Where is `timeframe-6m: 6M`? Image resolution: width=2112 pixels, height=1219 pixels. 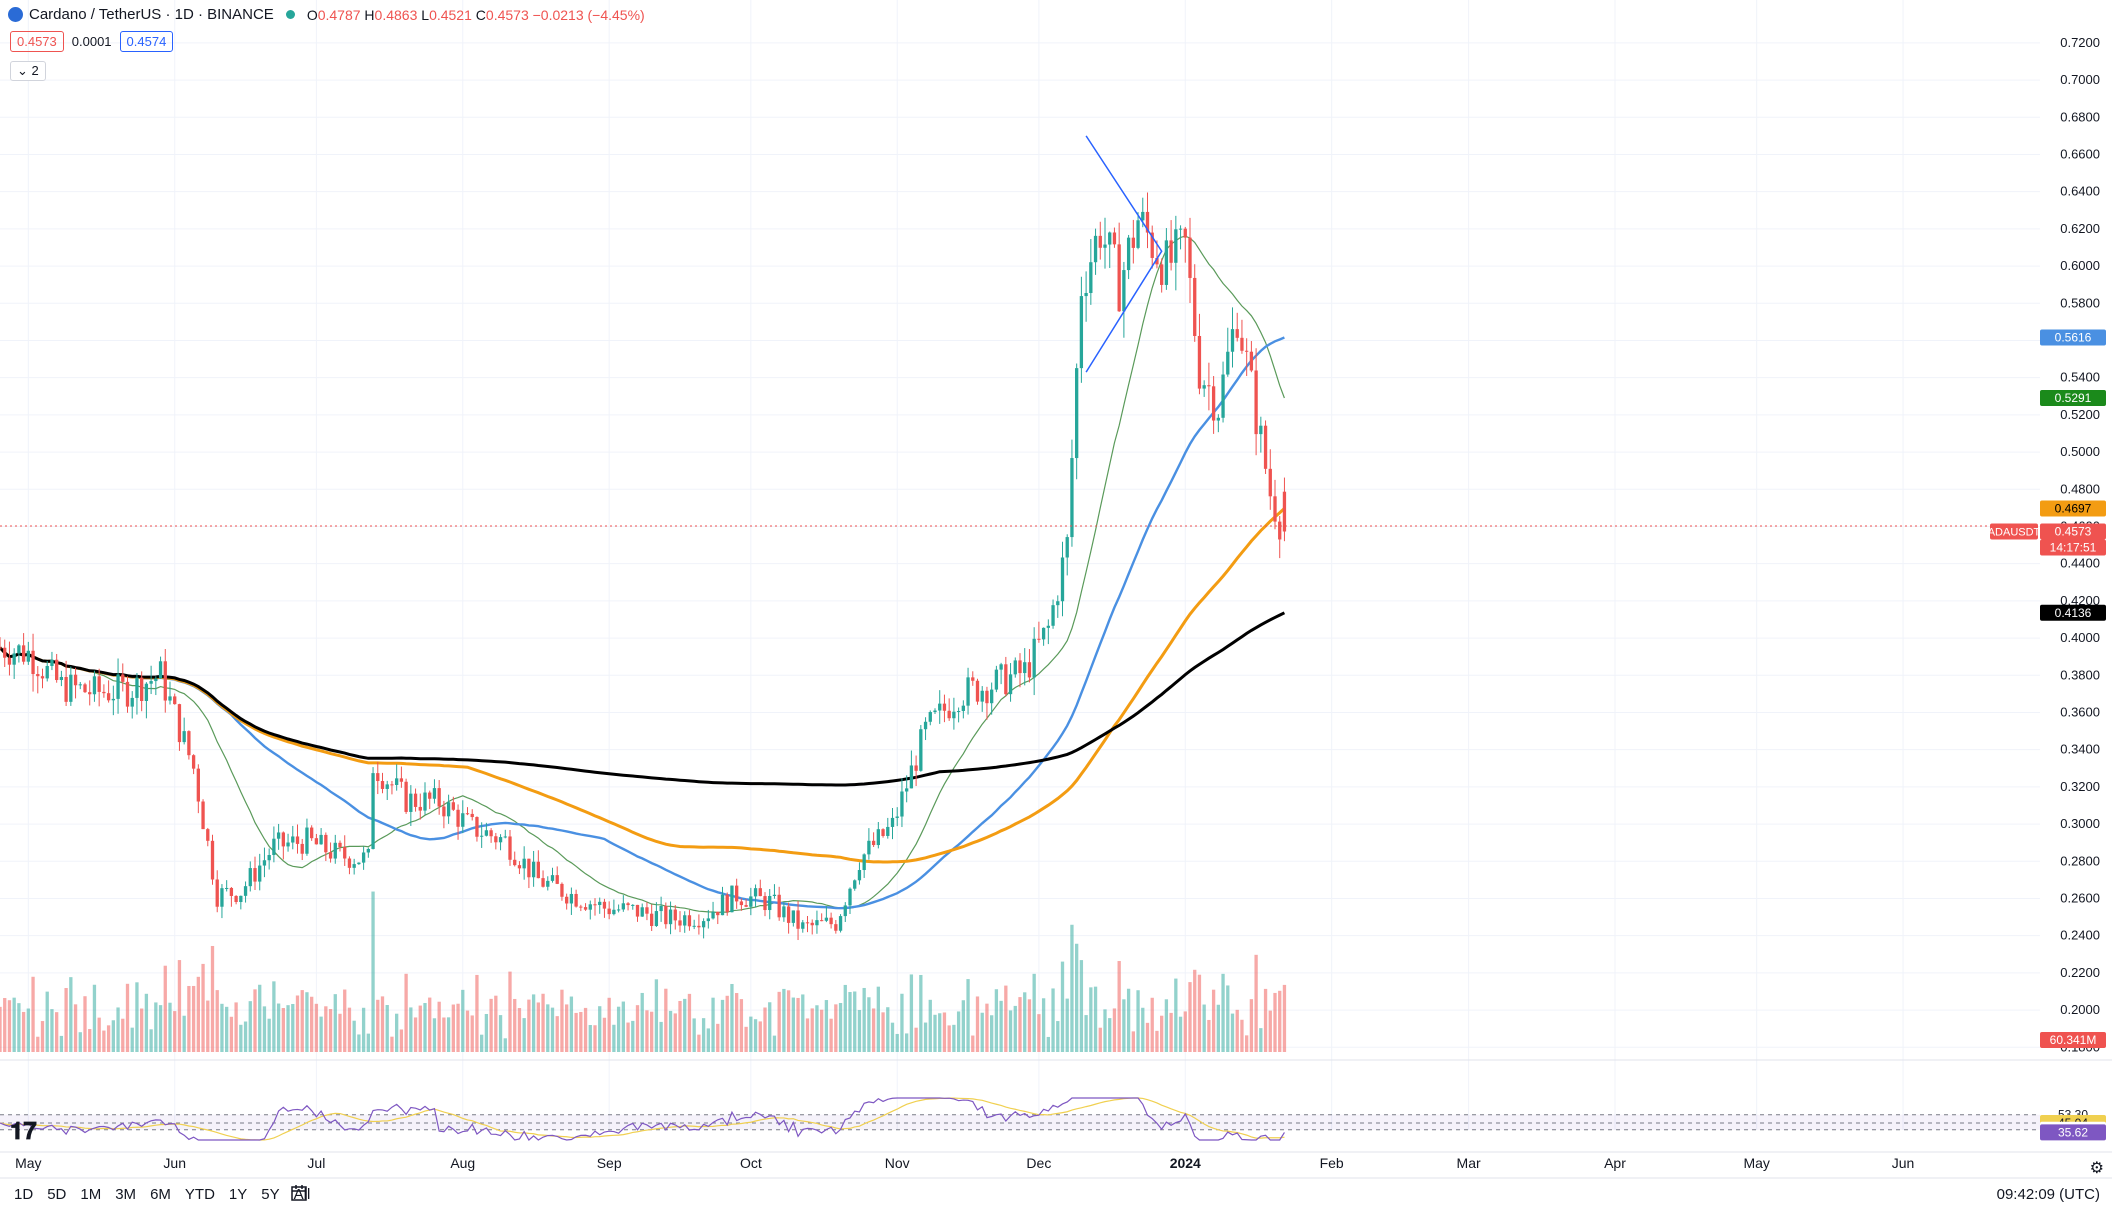
timeframe-6m: 6M is located at coordinates (160, 1194).